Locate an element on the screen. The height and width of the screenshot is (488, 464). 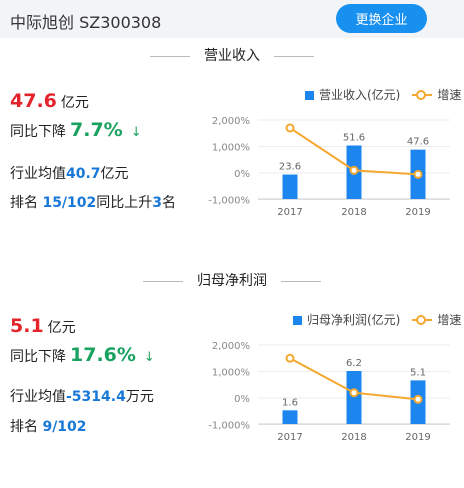
revenue-industry-avg: 行业均值40.7亿元 is located at coordinates (69, 173).